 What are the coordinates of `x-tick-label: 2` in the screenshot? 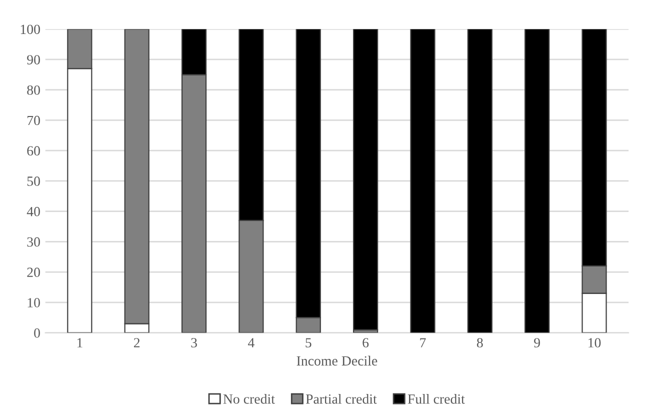 It's located at (137, 343).